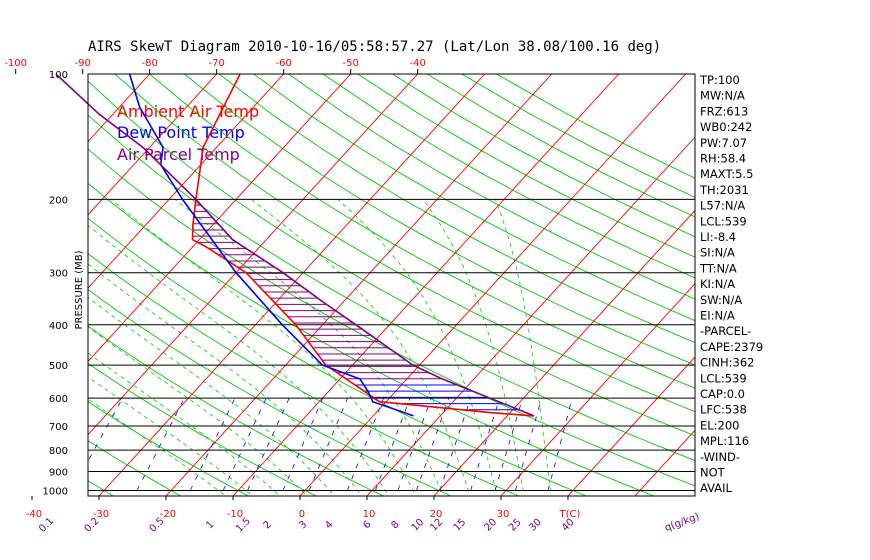  What do you see at coordinates (717, 253) in the screenshot?
I see `stats-item: SI:N/A` at bounding box center [717, 253].